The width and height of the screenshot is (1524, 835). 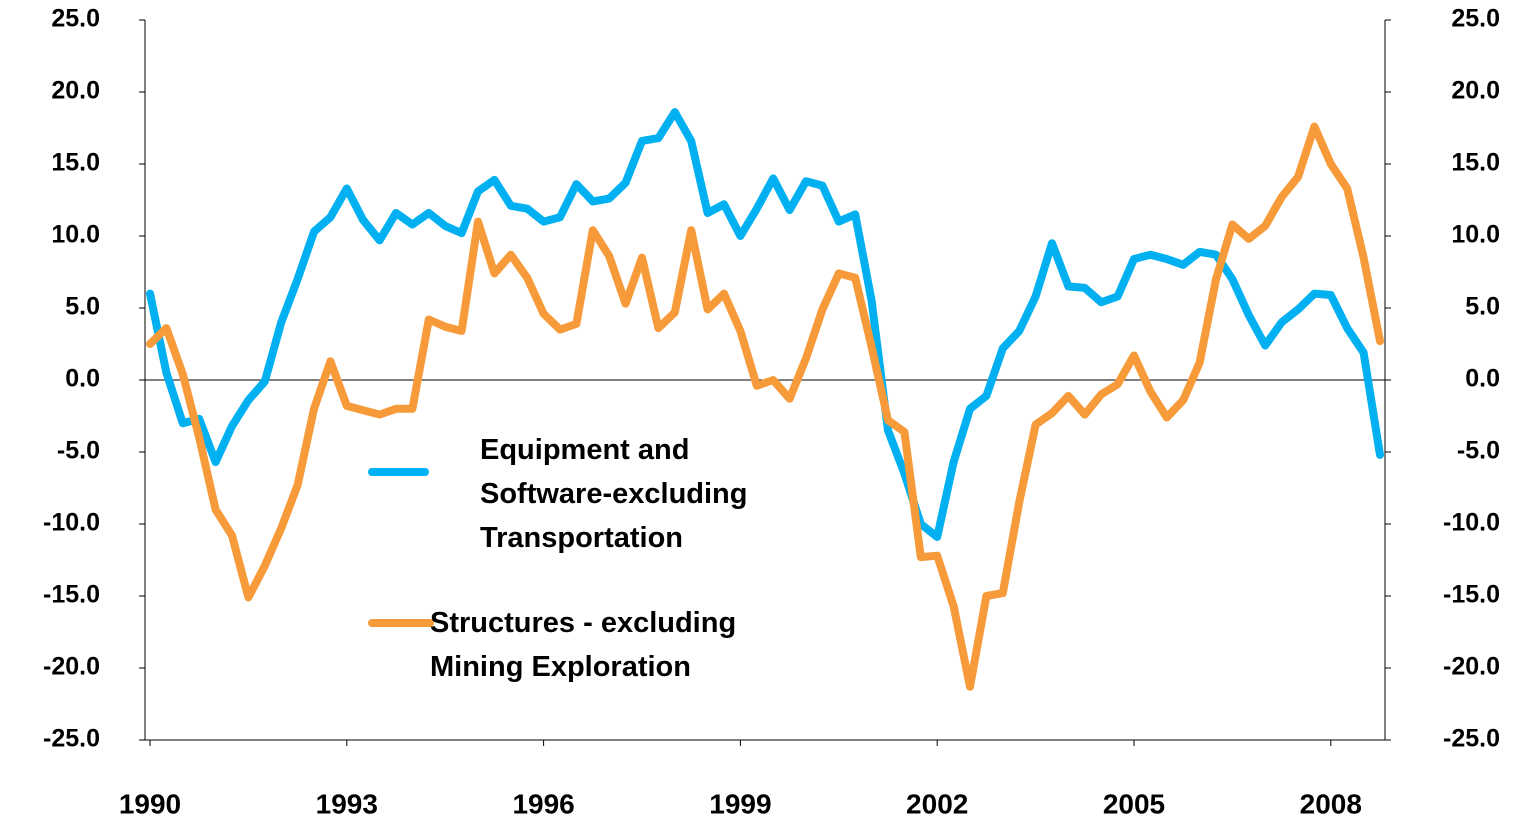 I want to click on y-tick-label: 10.0, so click(x=75, y=235).